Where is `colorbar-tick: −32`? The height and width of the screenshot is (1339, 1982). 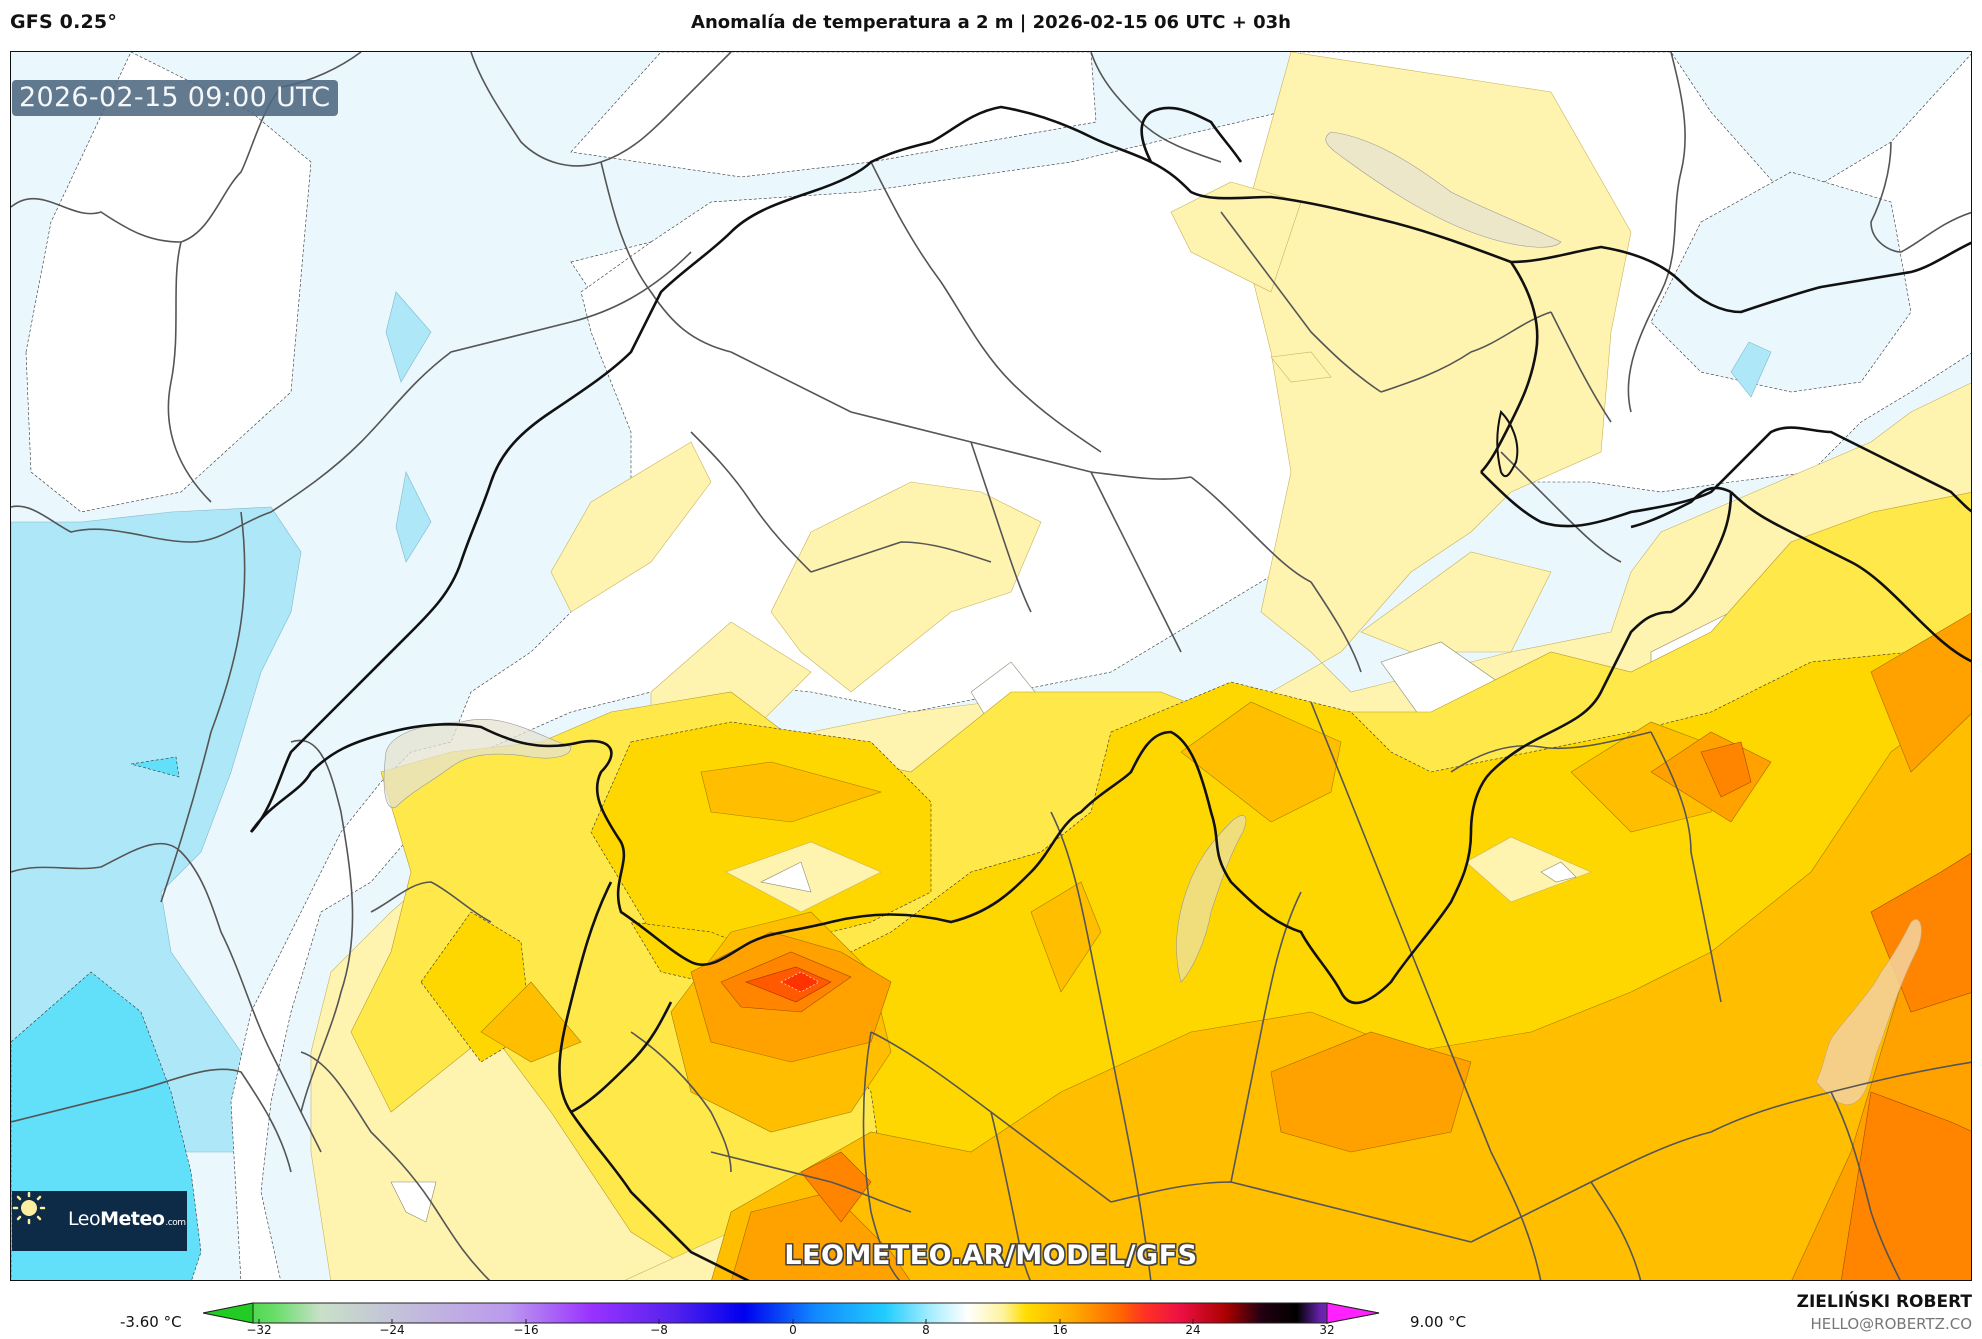
colorbar-tick: −32 is located at coordinates (259, 1330).